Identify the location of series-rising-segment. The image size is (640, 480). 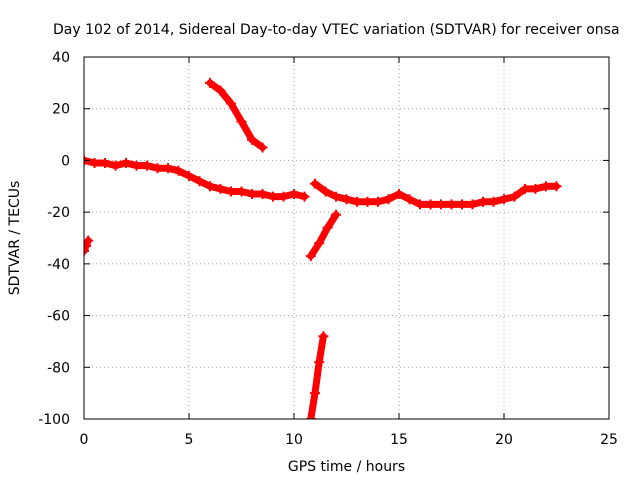
(323, 235).